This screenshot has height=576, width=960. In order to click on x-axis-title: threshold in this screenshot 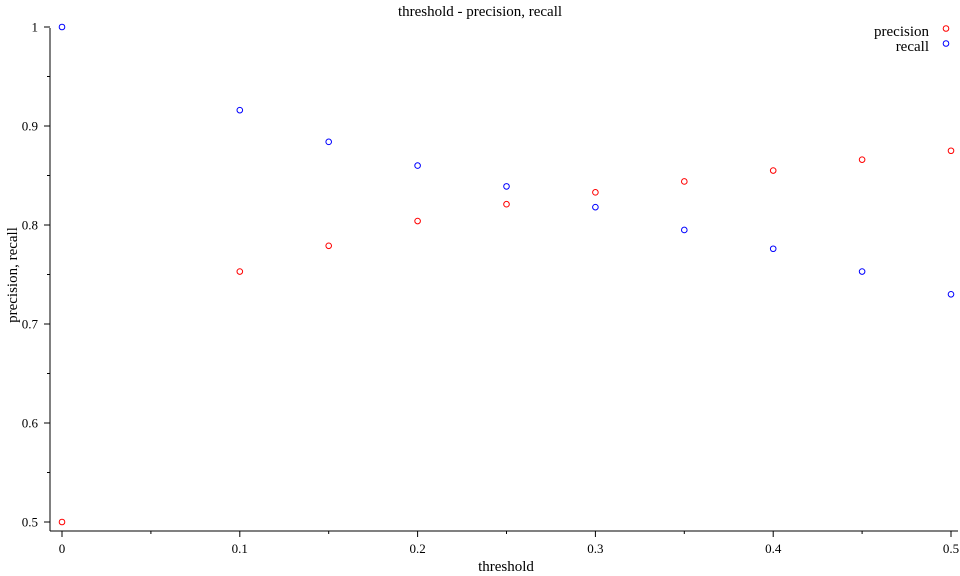, I will do `click(506, 567)`.